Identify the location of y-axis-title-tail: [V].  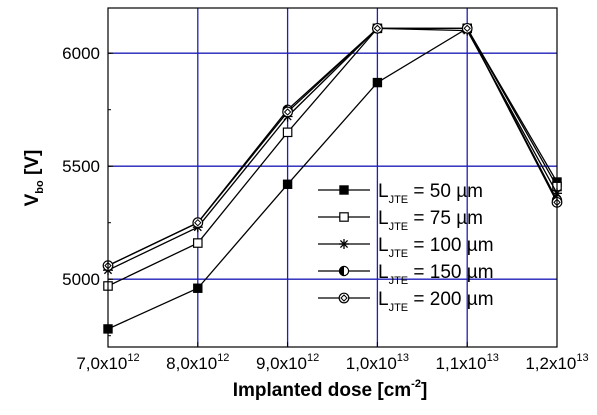
(32, 165).